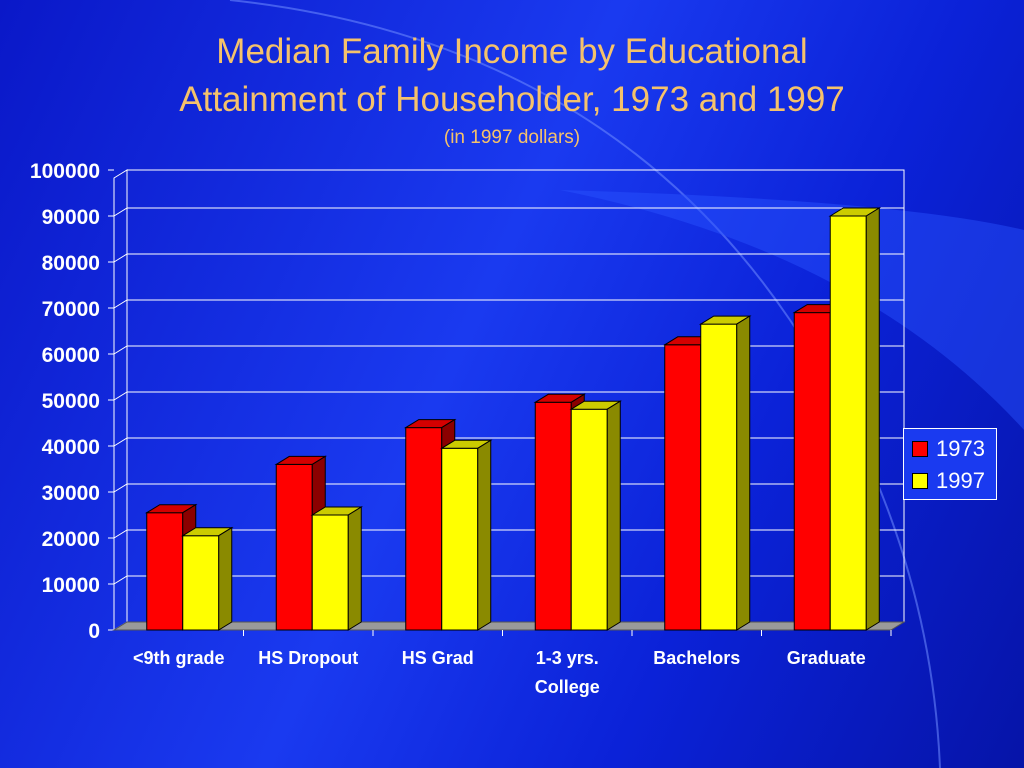 The height and width of the screenshot is (768, 1024). Describe the element at coordinates (438, 658) in the screenshot. I see `x-tick-label: HS Grad` at that location.